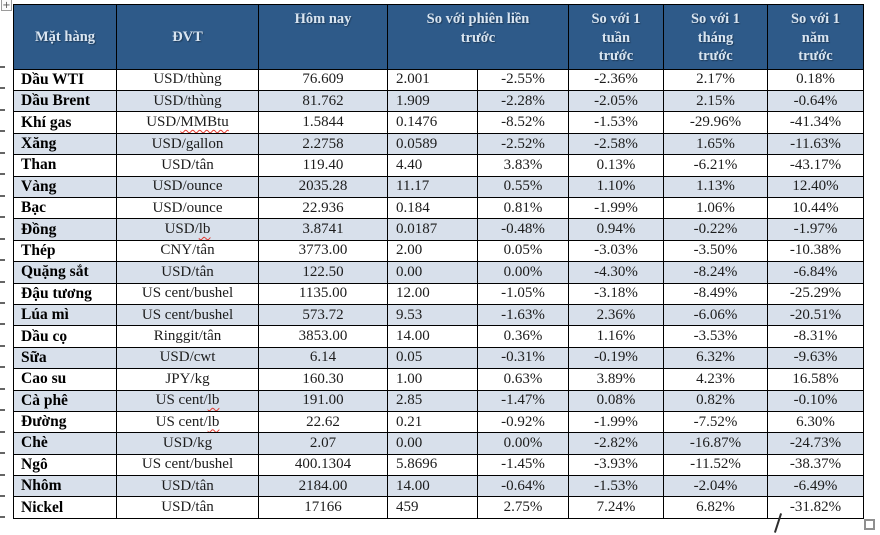 The width and height of the screenshot is (880, 535). I want to click on cell-week-pct: -3.03%, so click(616, 251).